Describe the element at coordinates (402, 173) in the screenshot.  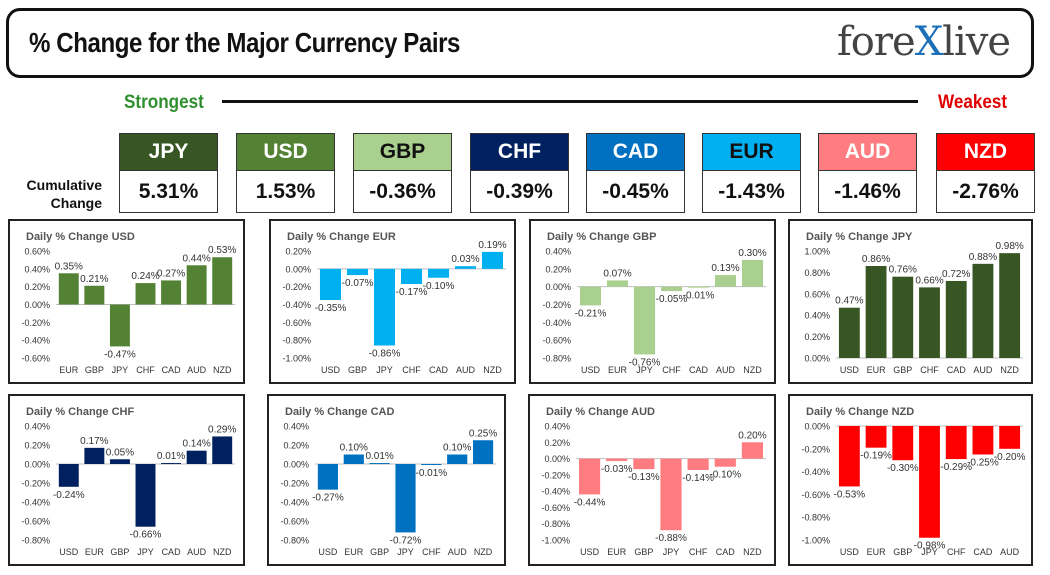
I see `tile-gbp: GBP -0.36%` at that location.